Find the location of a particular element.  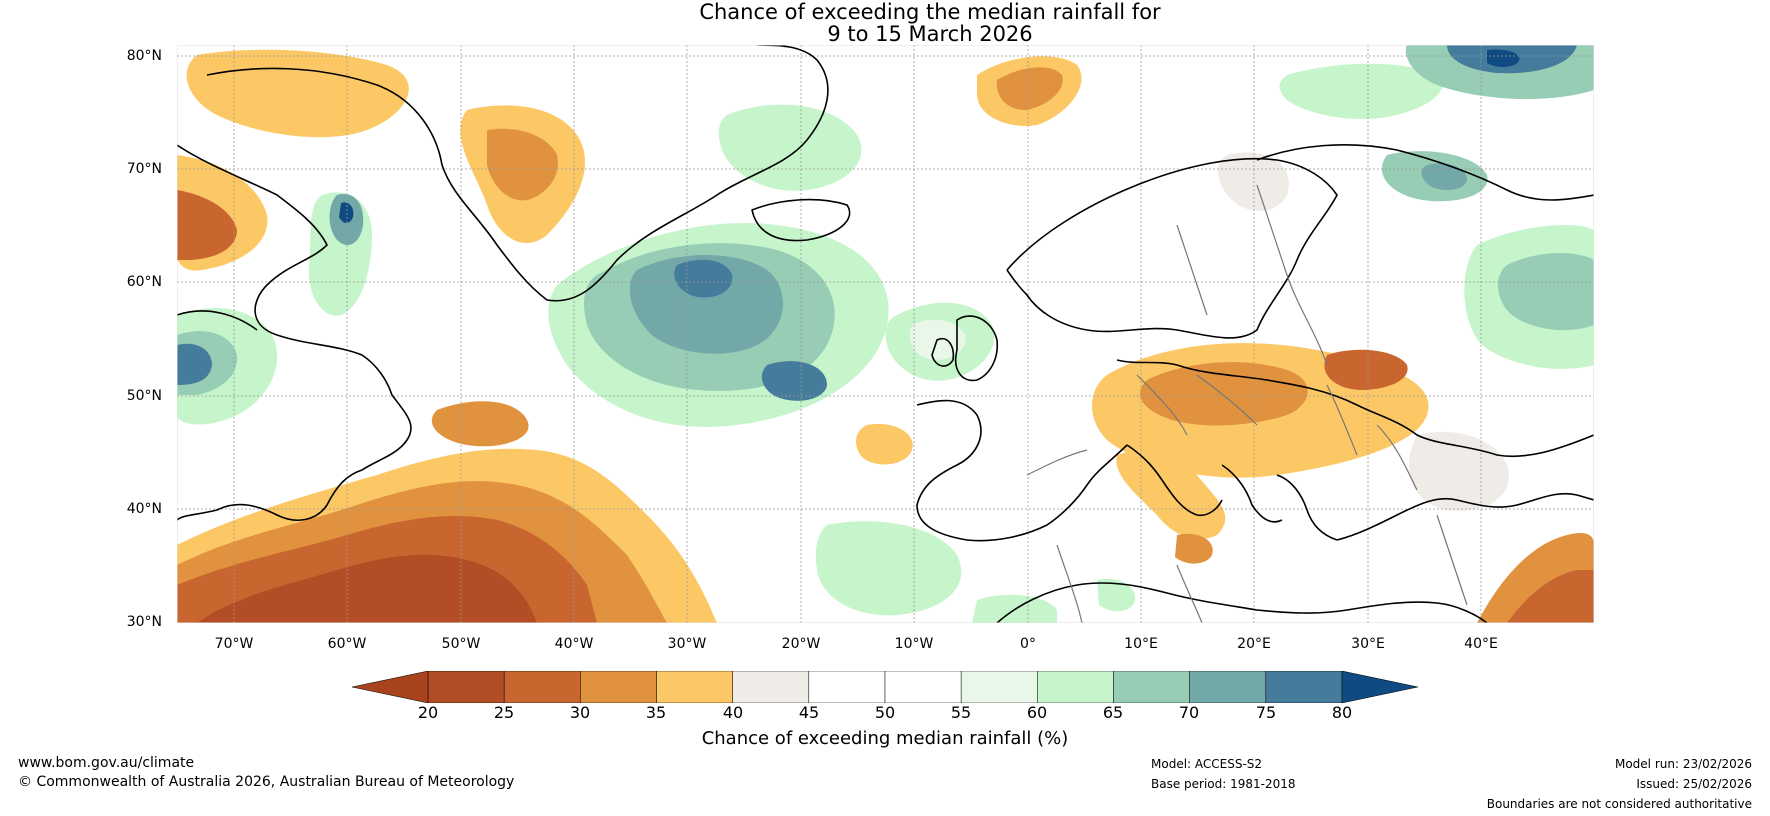

lat-label-30n: 30°N is located at coordinates (144, 622).